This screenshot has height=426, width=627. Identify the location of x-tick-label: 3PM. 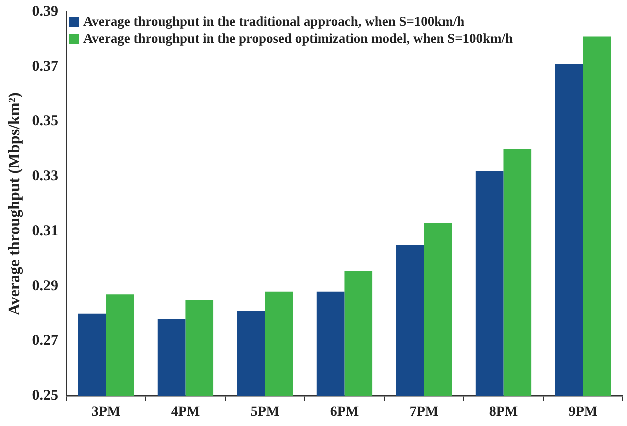
(106, 412).